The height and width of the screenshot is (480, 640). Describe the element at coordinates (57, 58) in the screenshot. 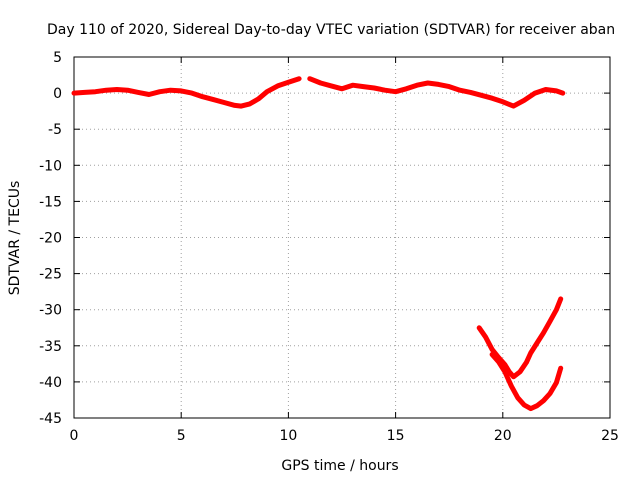

I see `y-tick-label: 5` at that location.